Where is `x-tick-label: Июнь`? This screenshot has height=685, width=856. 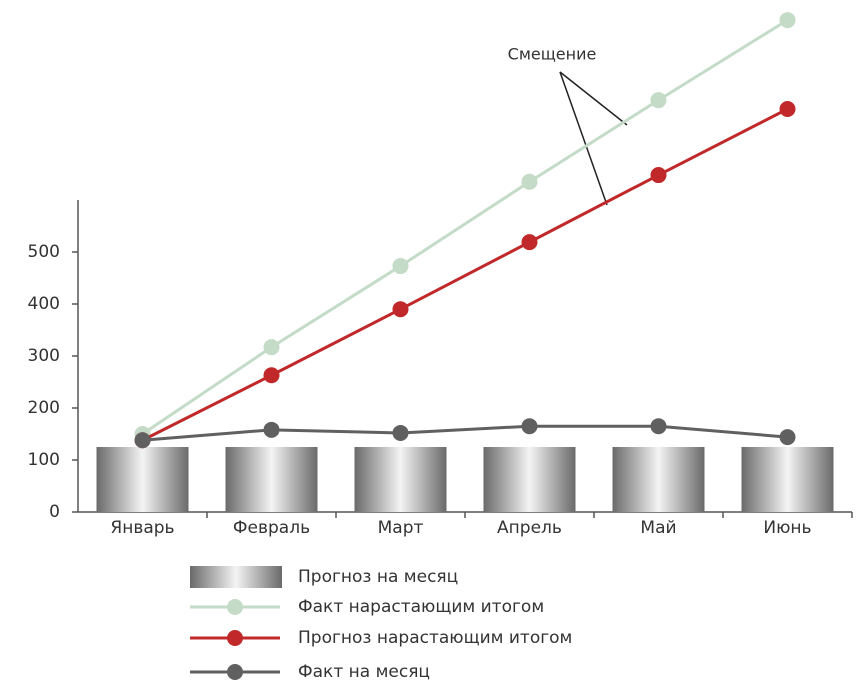
x-tick-label: Июнь is located at coordinates (787, 528).